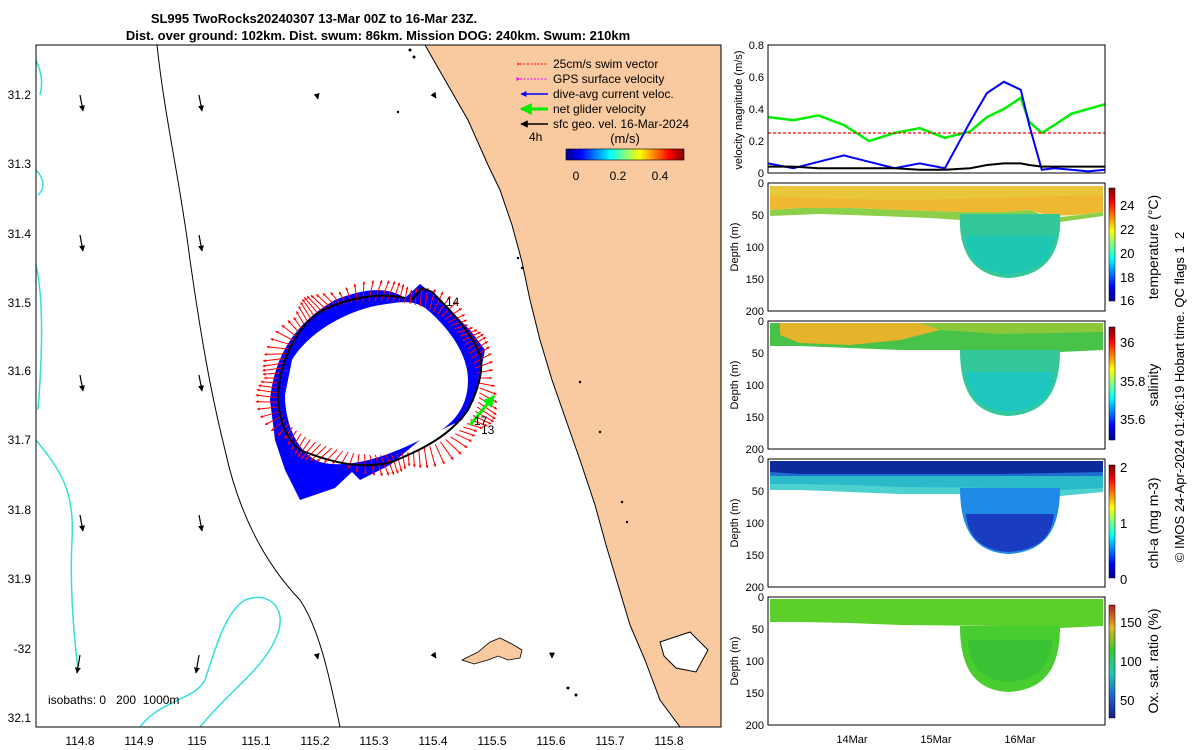 The height and width of the screenshot is (750, 1200). I want to click on velocity-y-tick: 0.2, so click(756, 142).